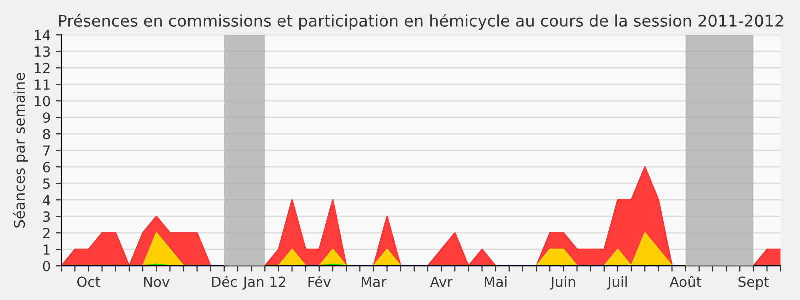 Image resolution: width=800 pixels, height=300 pixels. I want to click on x-tick-label: Mar, so click(374, 282).